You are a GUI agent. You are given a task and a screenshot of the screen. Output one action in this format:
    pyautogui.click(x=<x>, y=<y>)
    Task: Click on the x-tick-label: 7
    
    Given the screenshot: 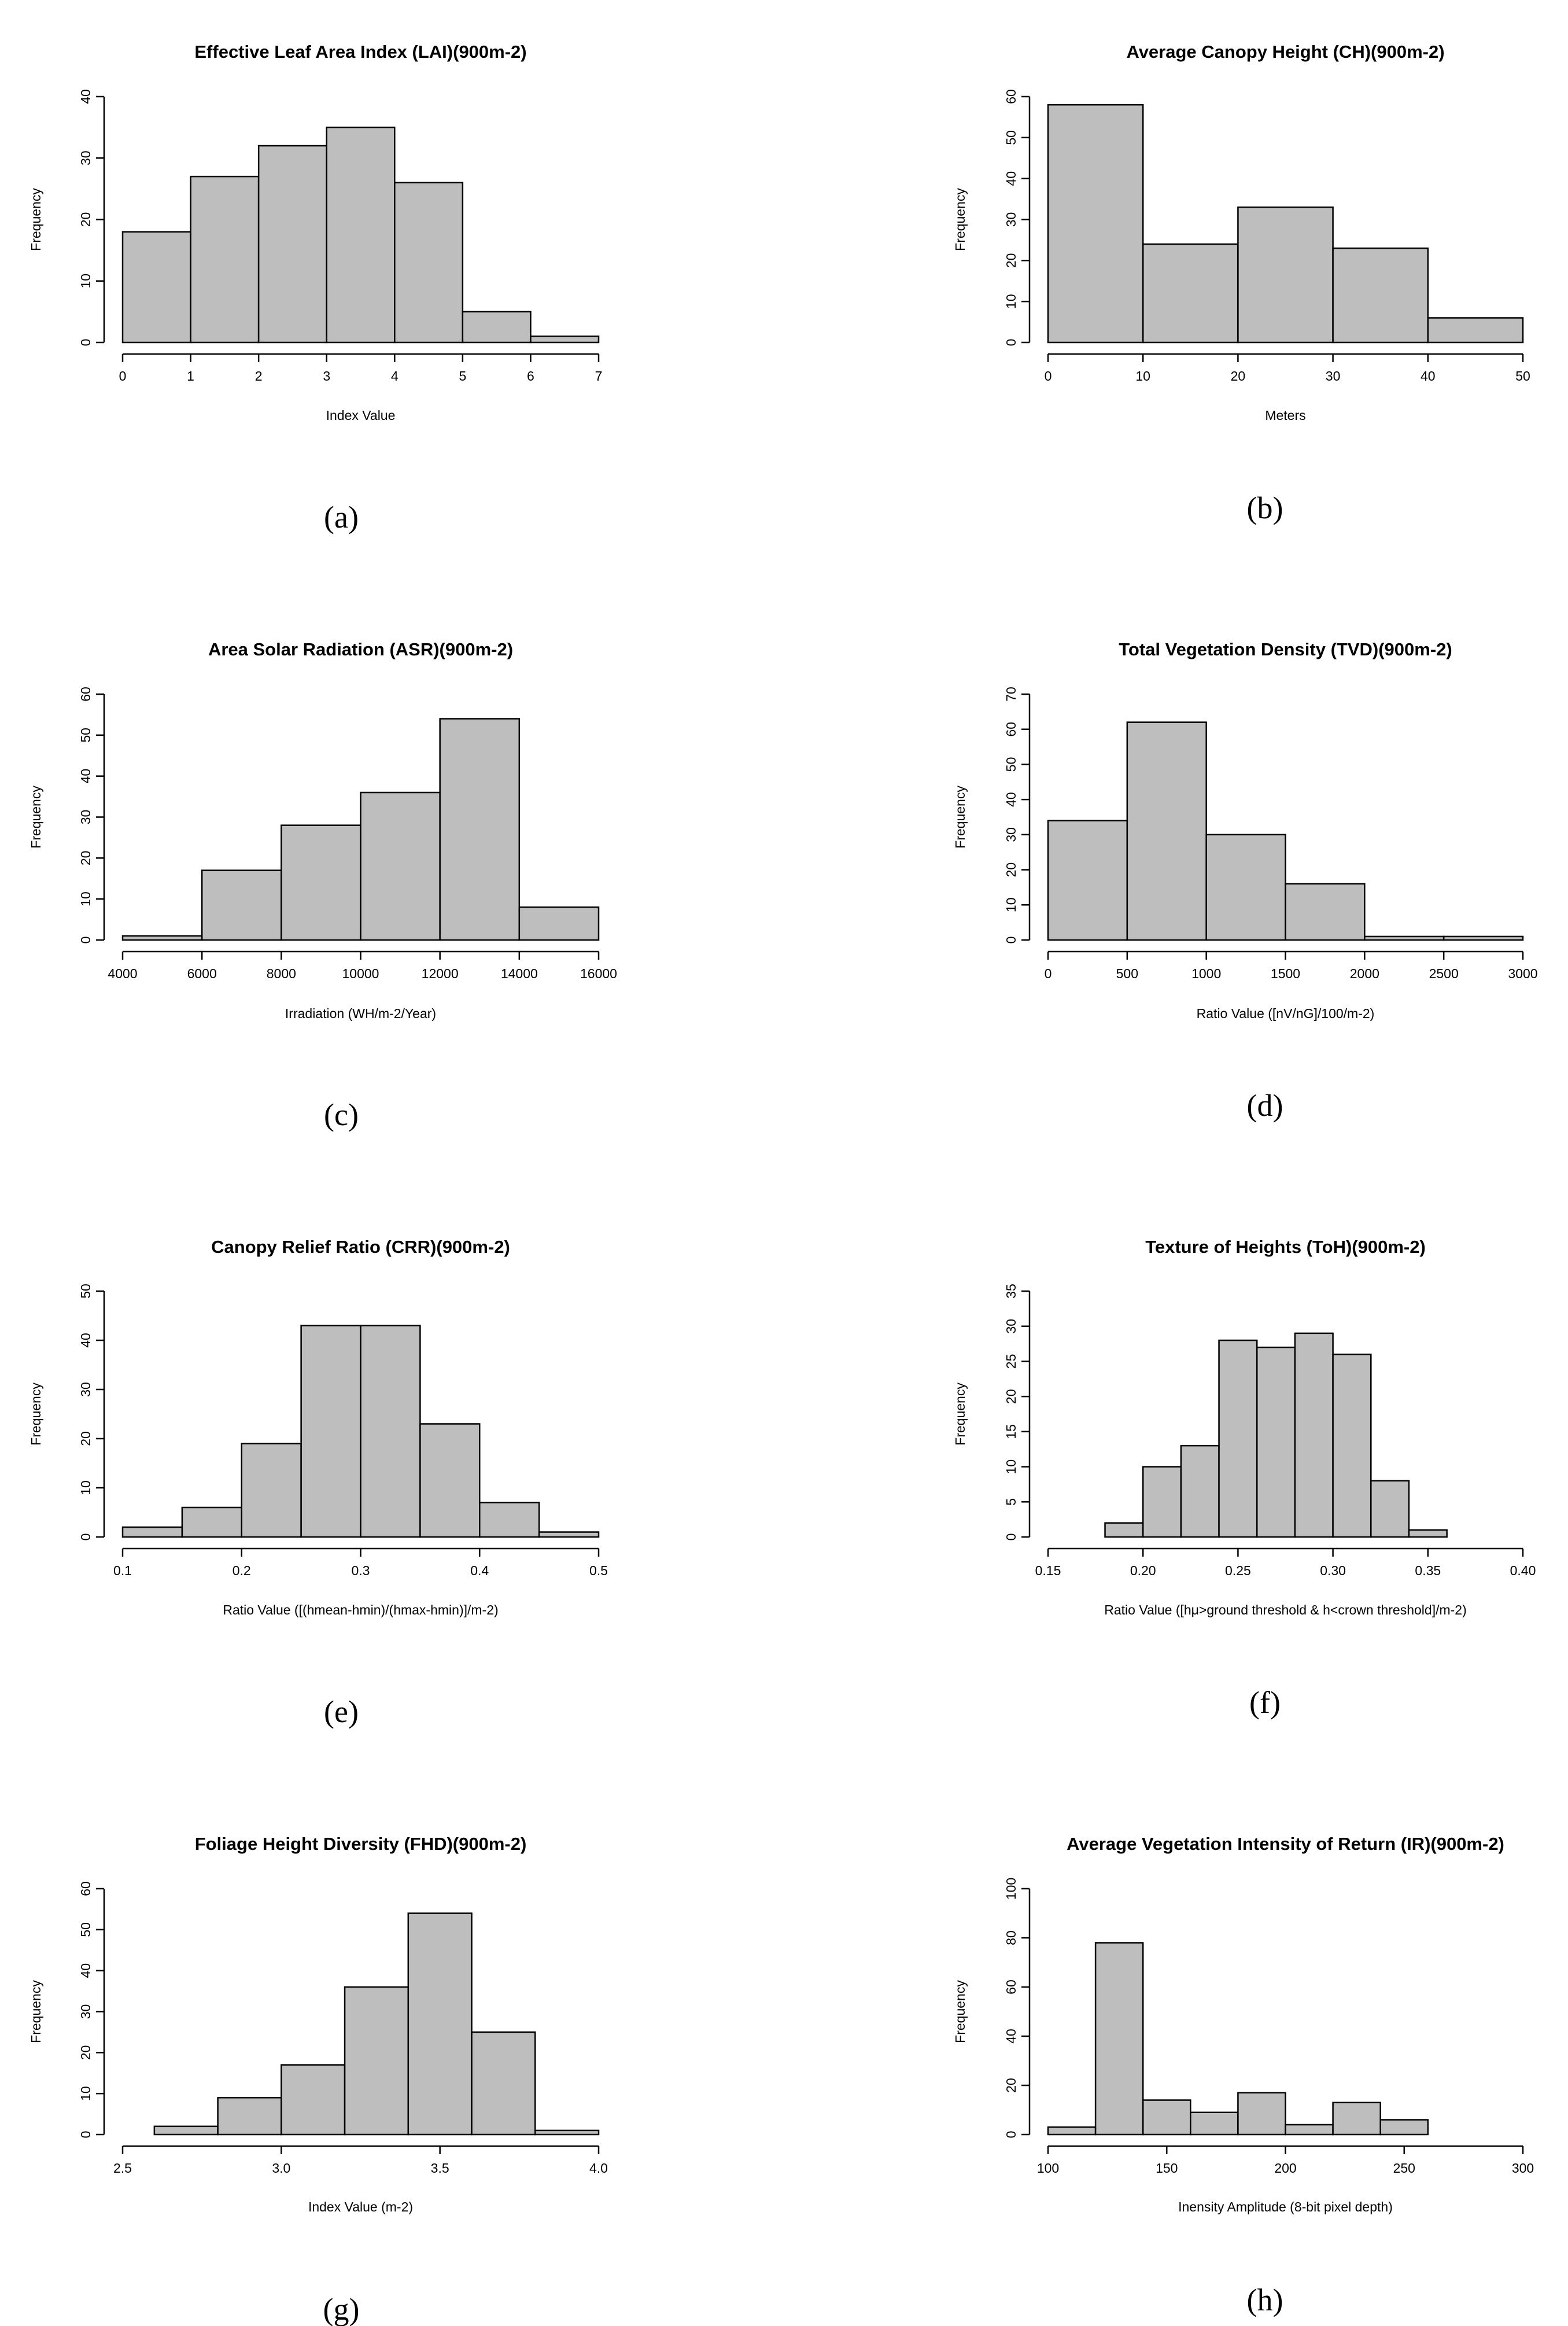 What is the action you would take?
    pyautogui.click(x=599, y=376)
    